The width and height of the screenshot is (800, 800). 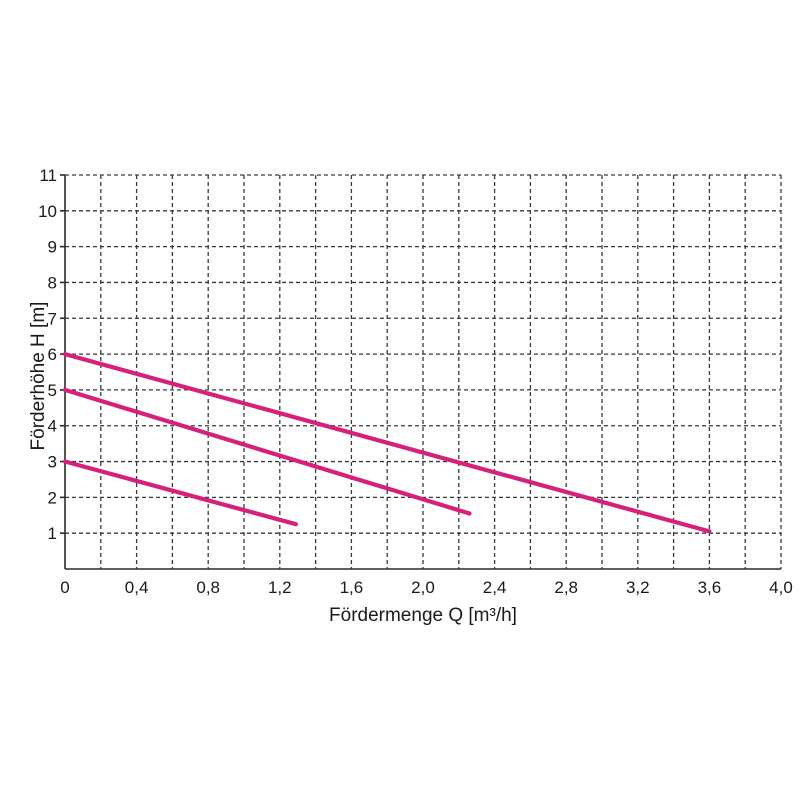 I want to click on x-tick-label: 2,8, so click(x=566, y=587).